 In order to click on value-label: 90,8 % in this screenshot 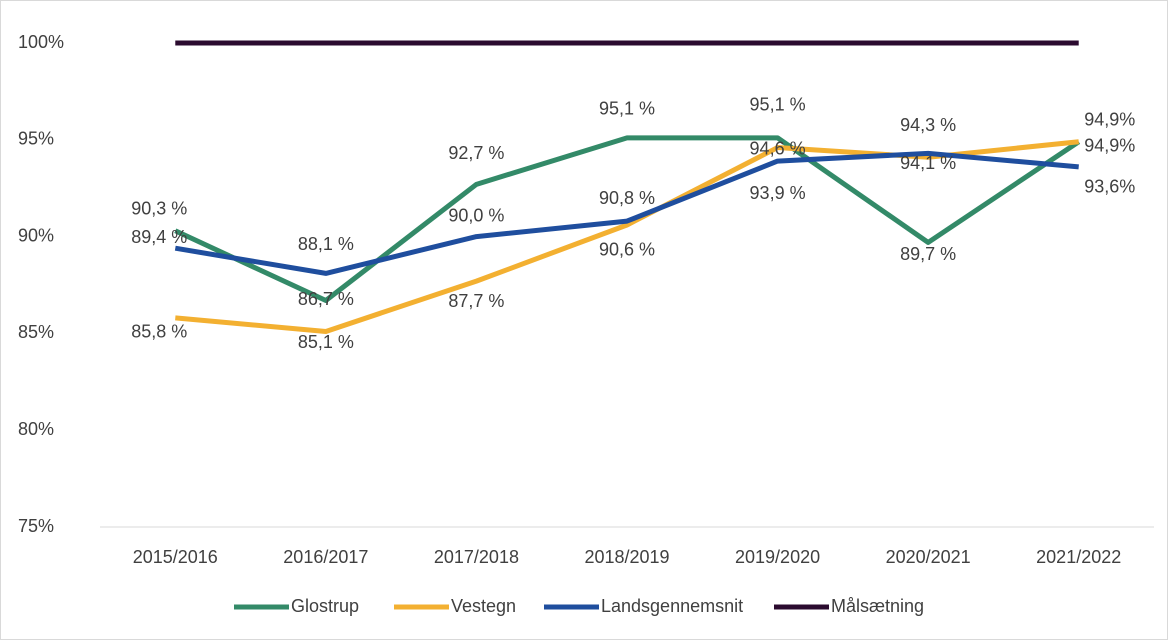, I will do `click(627, 198)`.